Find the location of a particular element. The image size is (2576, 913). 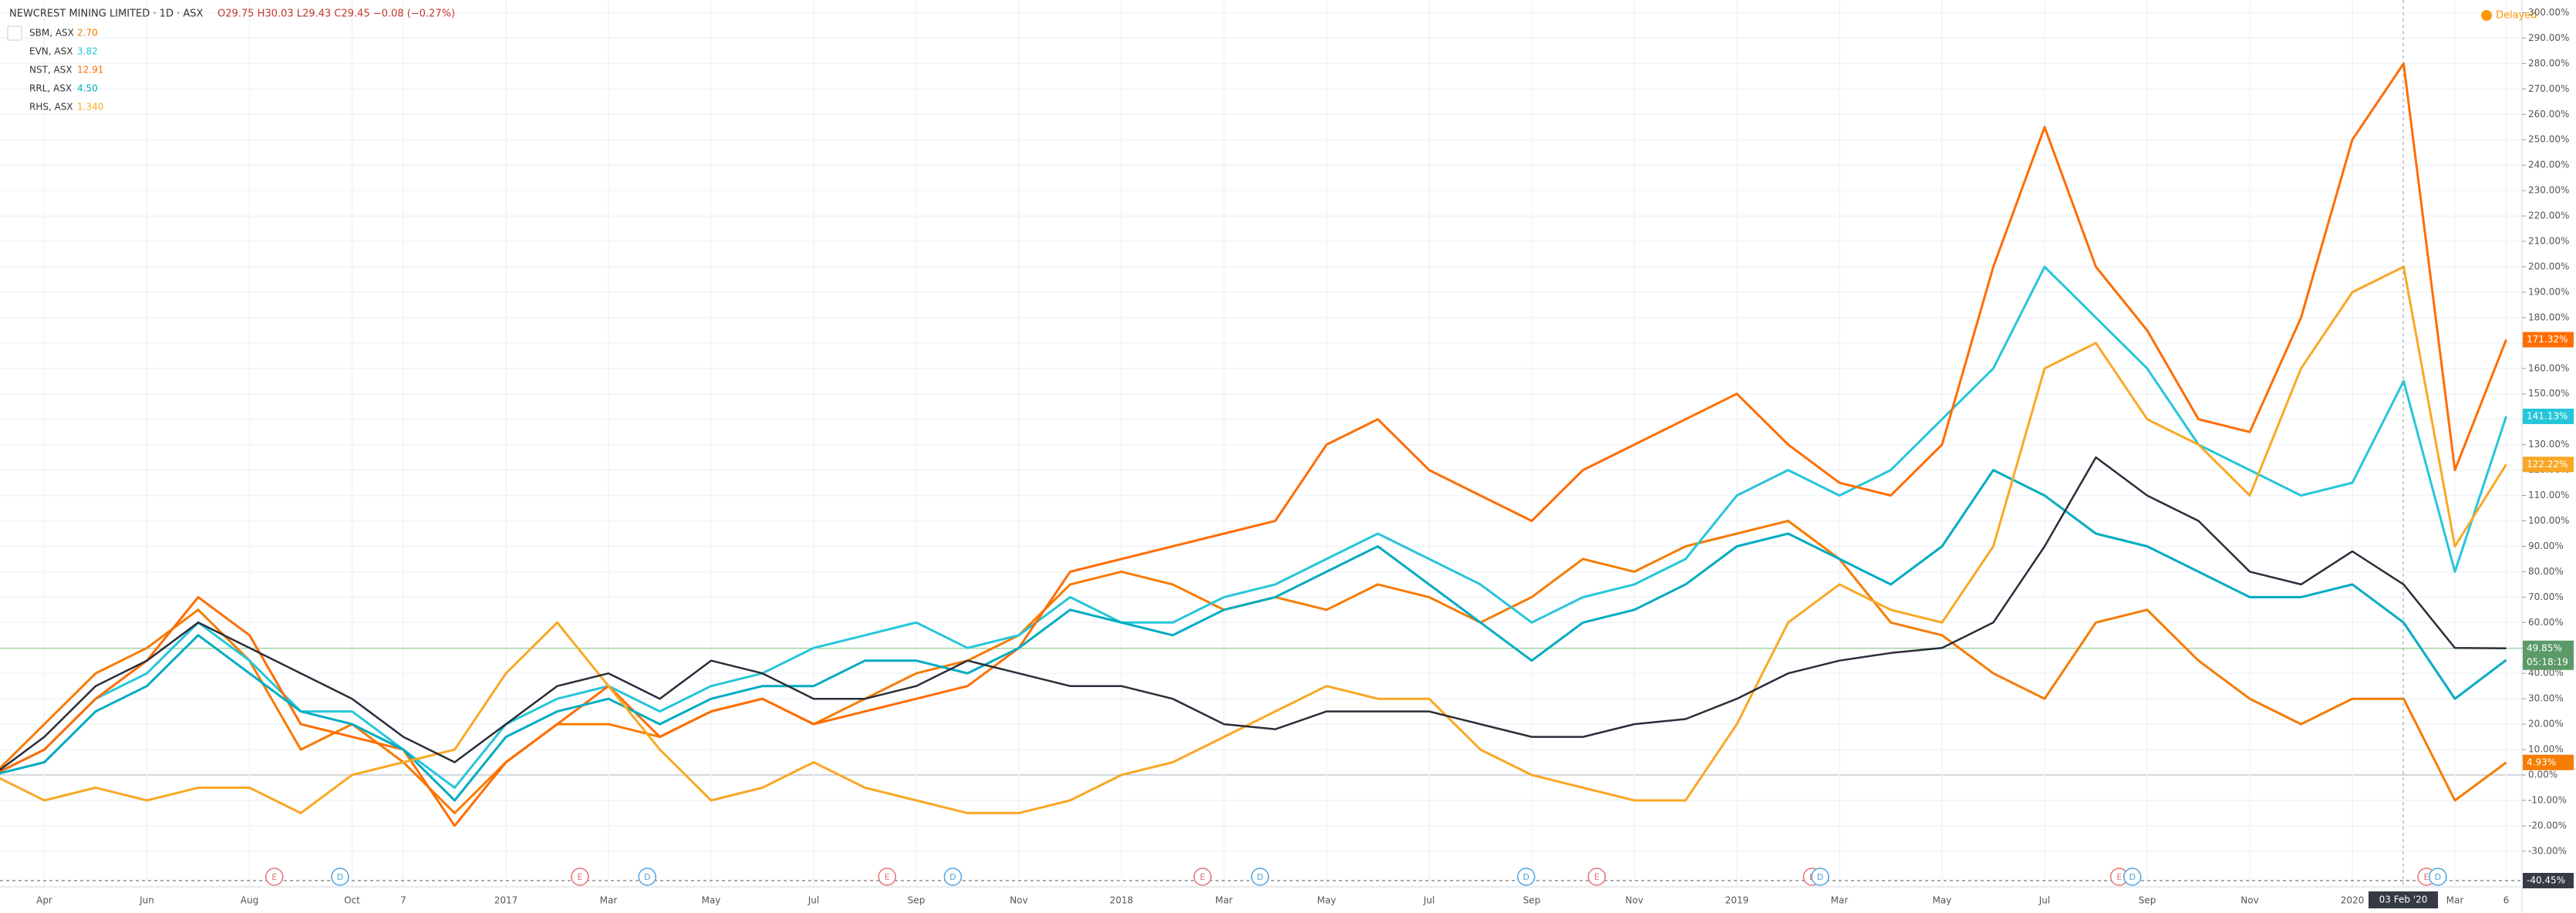

timer: 05:18:19 is located at coordinates (2547, 662).